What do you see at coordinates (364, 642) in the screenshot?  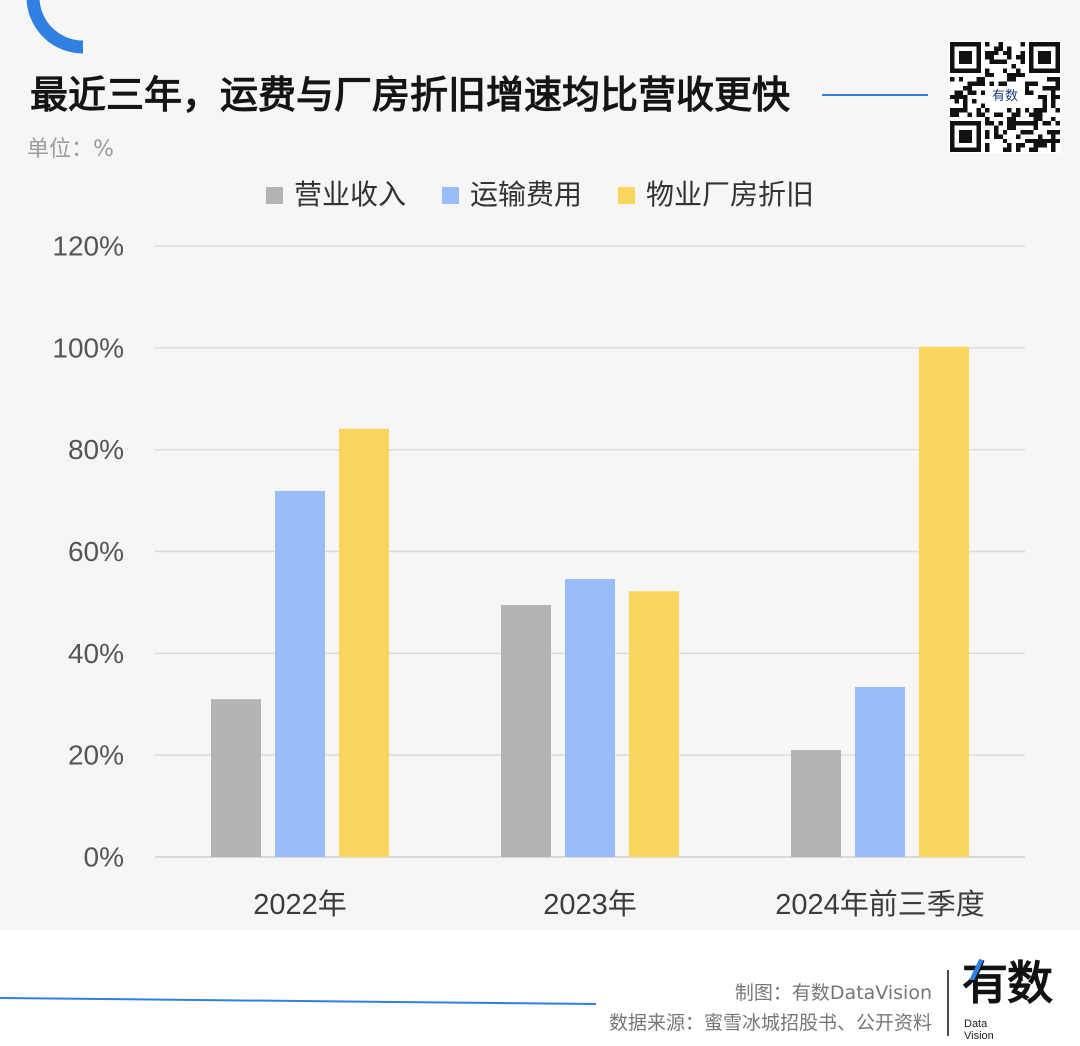 I see `bar-property-depreciation-2022` at bounding box center [364, 642].